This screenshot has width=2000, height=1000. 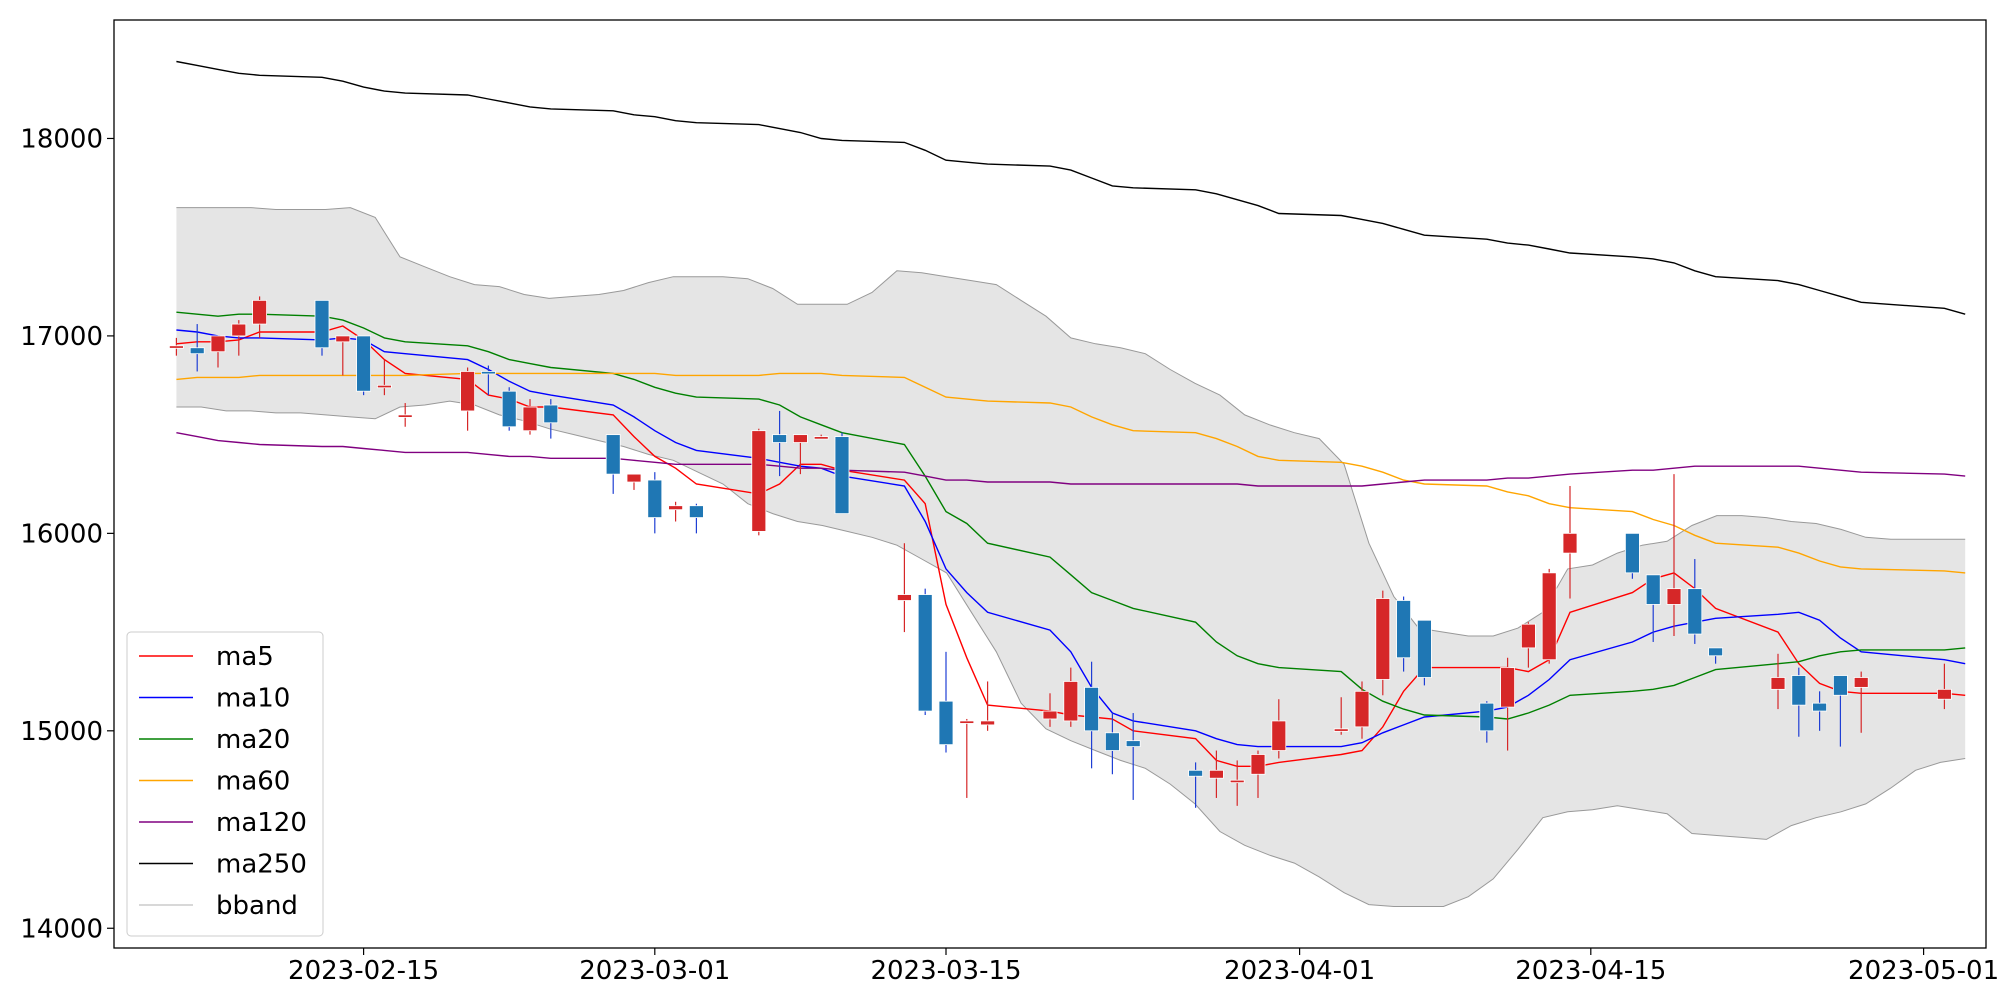 What do you see at coordinates (61, 929) in the screenshot?
I see `y-tick-label: 14000` at bounding box center [61, 929].